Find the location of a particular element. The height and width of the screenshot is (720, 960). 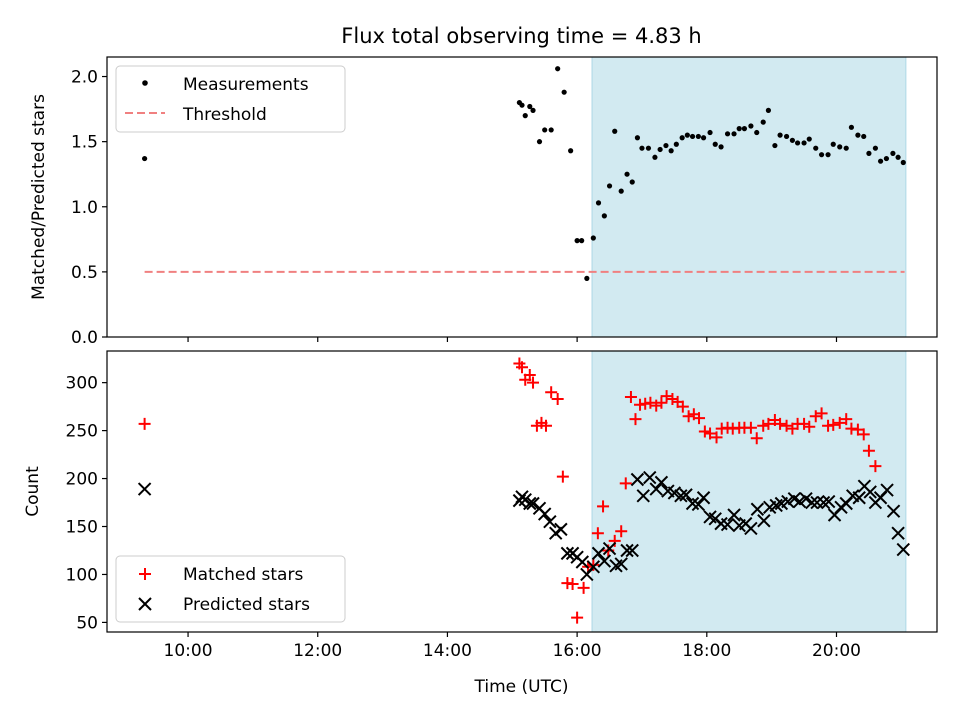

legend-threshold-label: Threshold is located at coordinates (224, 115).